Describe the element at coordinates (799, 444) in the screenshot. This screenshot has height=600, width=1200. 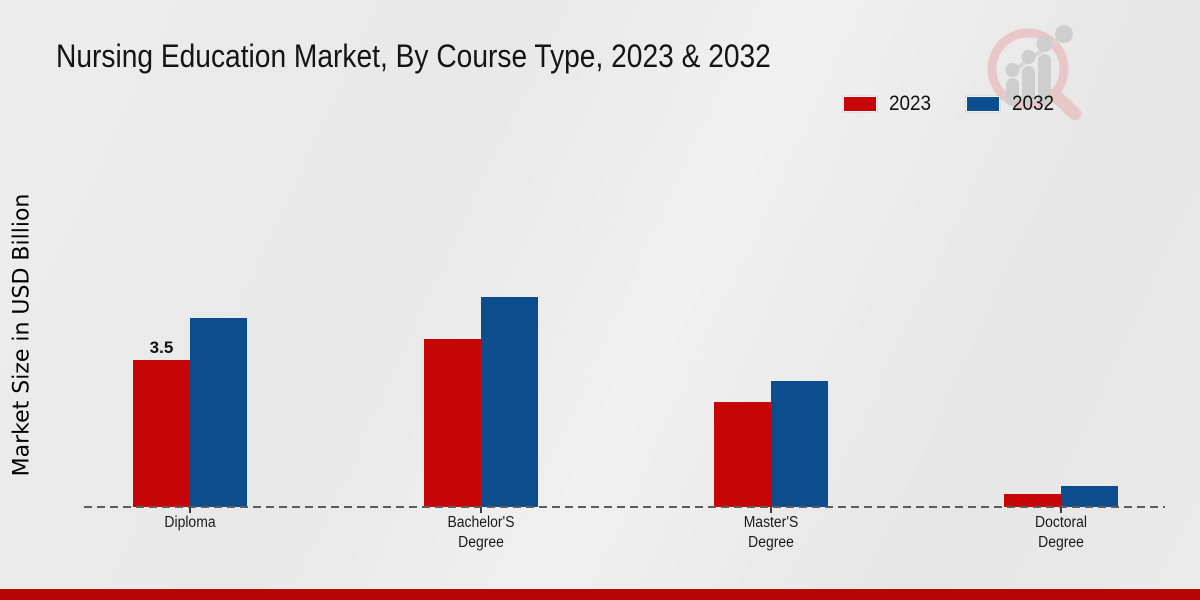
I see `bar-2032-master-s-degree` at that location.